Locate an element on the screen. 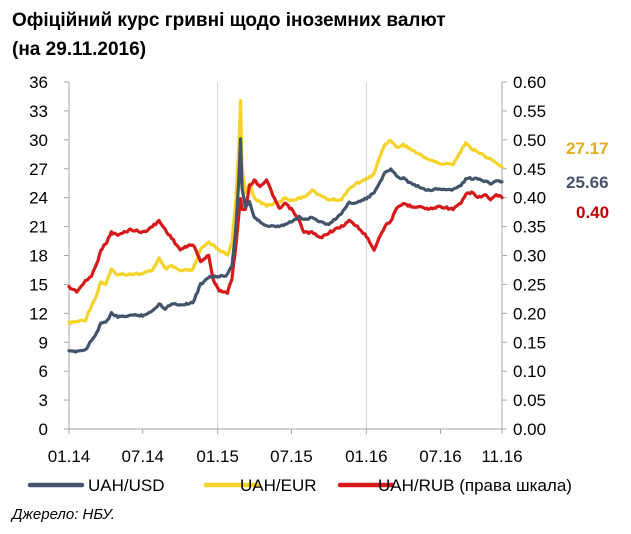  legend: UAH/USD UAH/EUR UAH/RUB (права шкала) is located at coordinates (299, 485).